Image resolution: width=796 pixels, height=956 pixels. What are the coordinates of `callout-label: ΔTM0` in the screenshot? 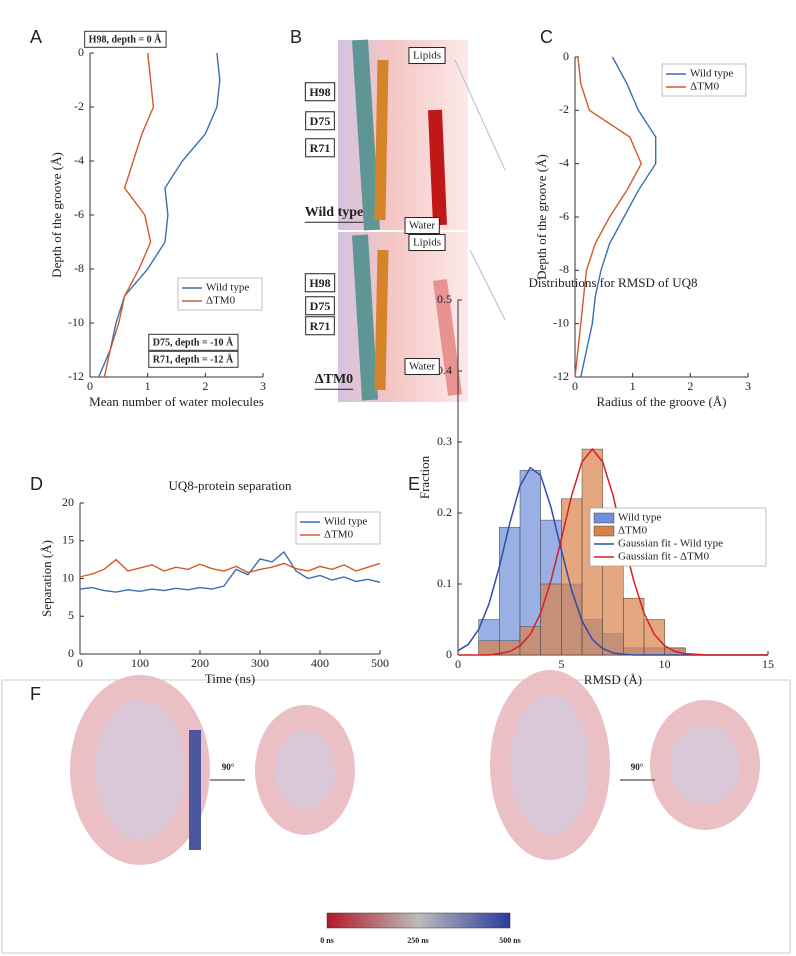 It's located at (334, 379).